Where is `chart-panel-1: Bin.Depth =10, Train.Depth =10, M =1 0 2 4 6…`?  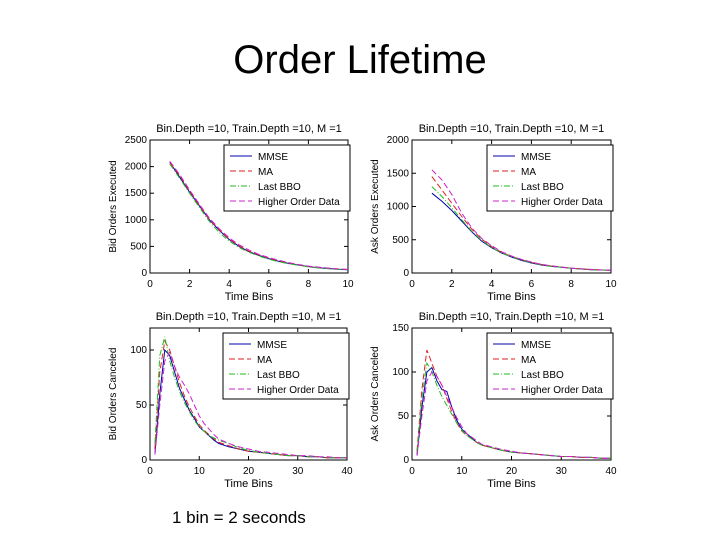
chart-panel-1: Bin.Depth =10, Train.Depth =10, M =1 0 2 4 6… is located at coordinates (231, 213).